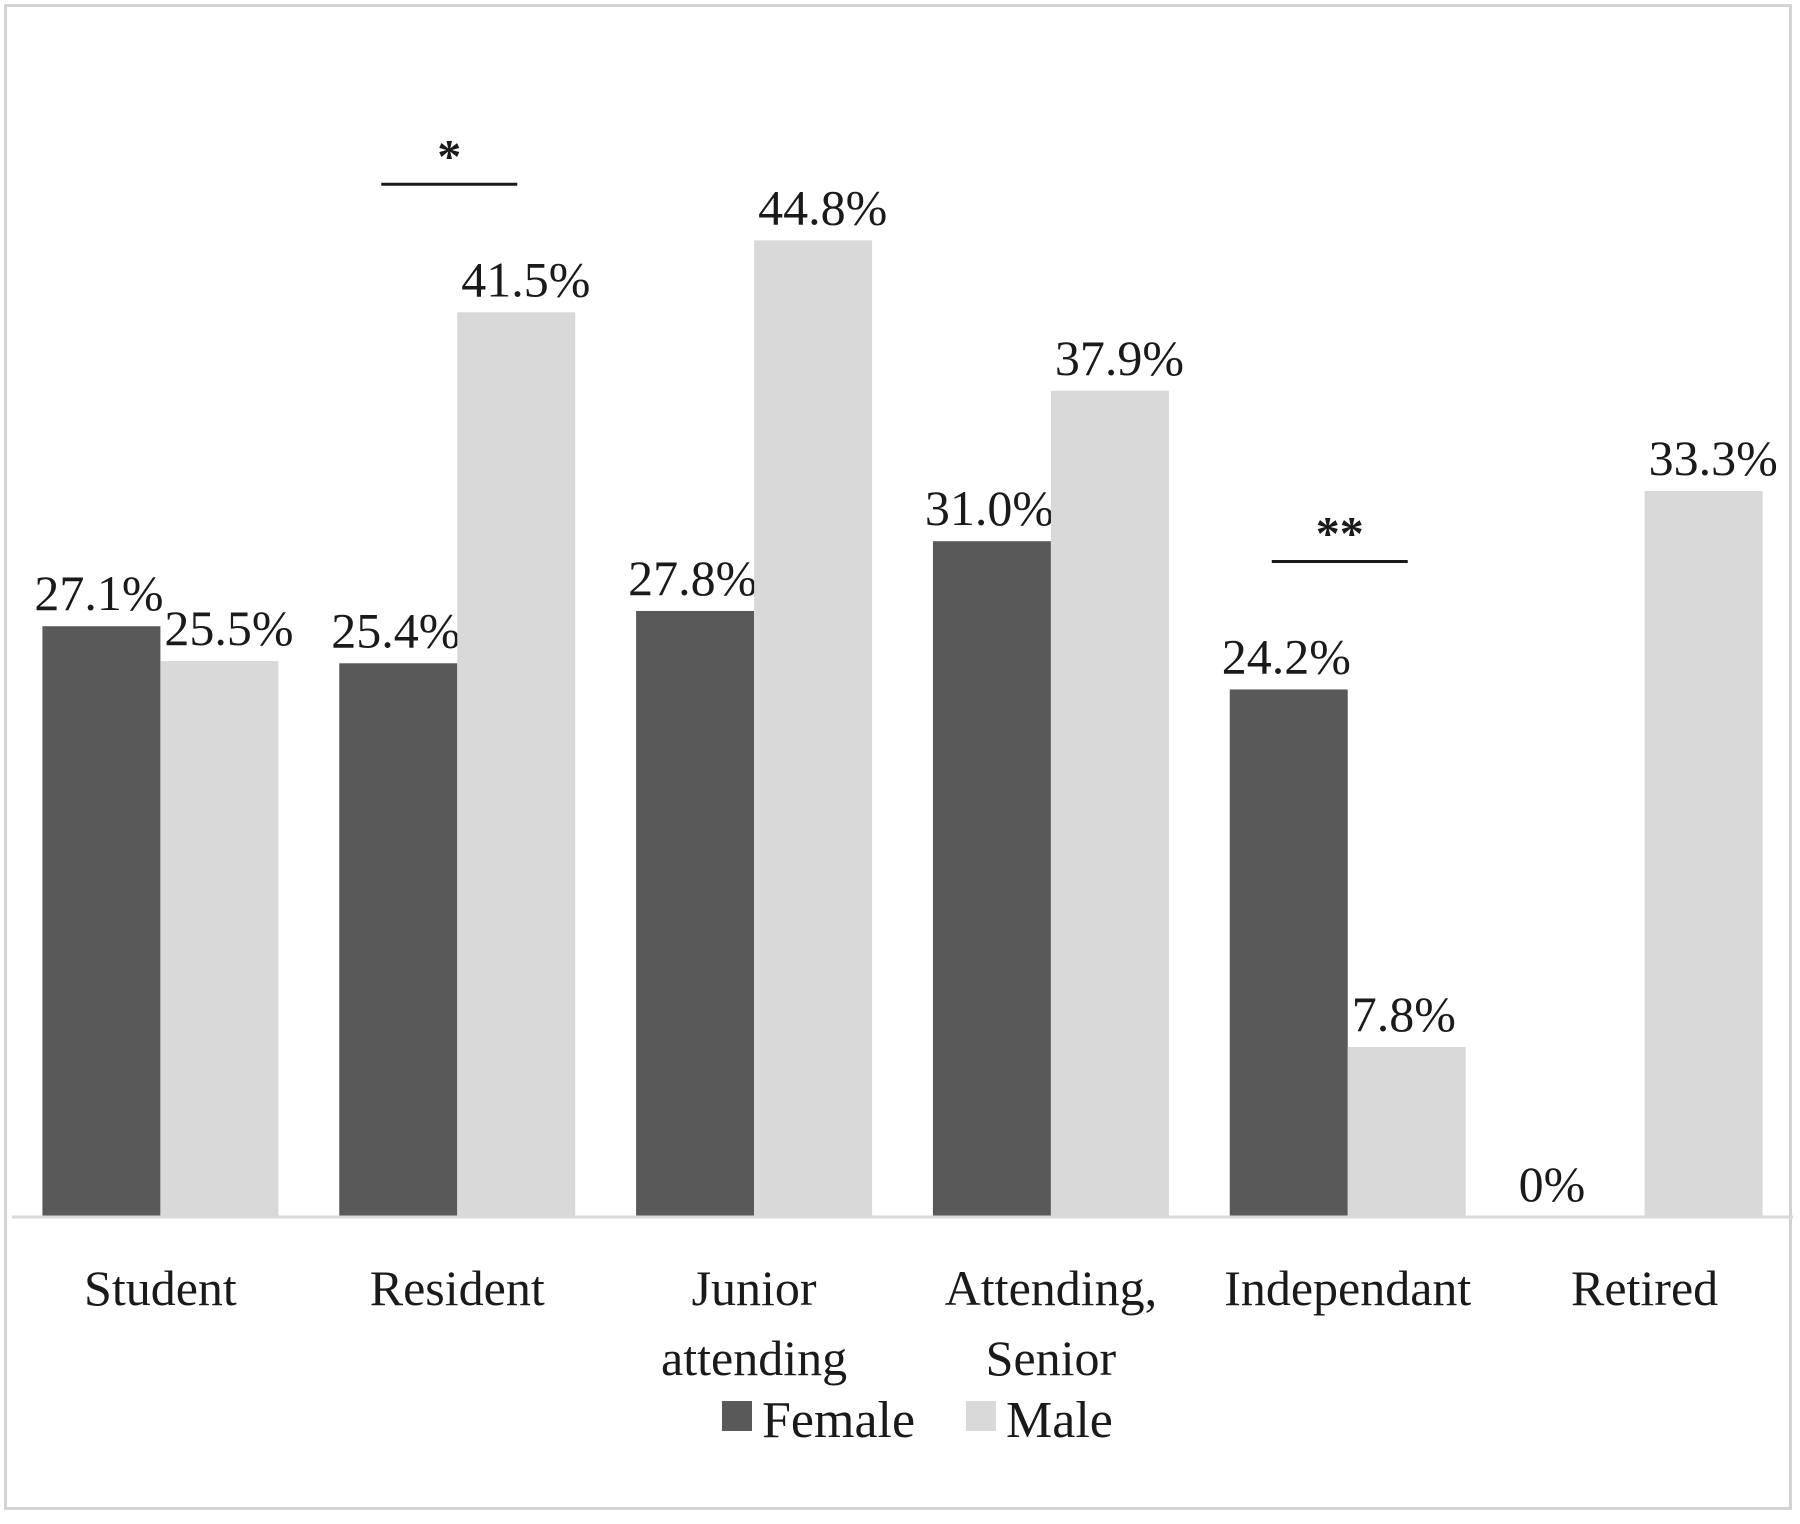 This screenshot has height=1524, width=1800. What do you see at coordinates (822, 207) in the screenshot?
I see `data-label-male: 44.8%` at bounding box center [822, 207].